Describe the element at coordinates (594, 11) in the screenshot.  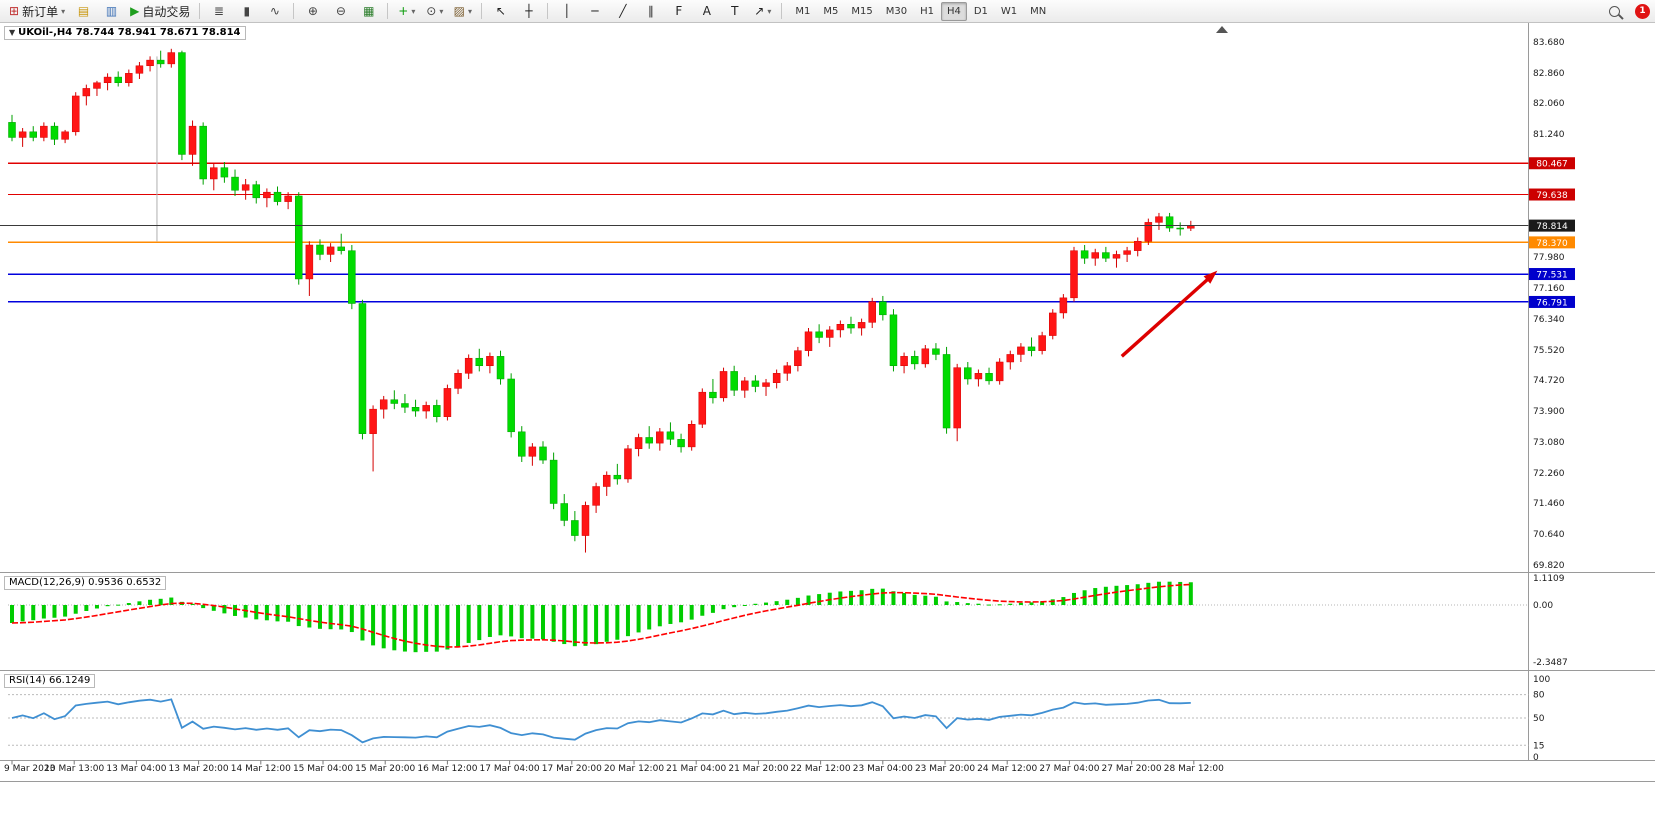
I see `horizontal-line-icon: ─` at that location.